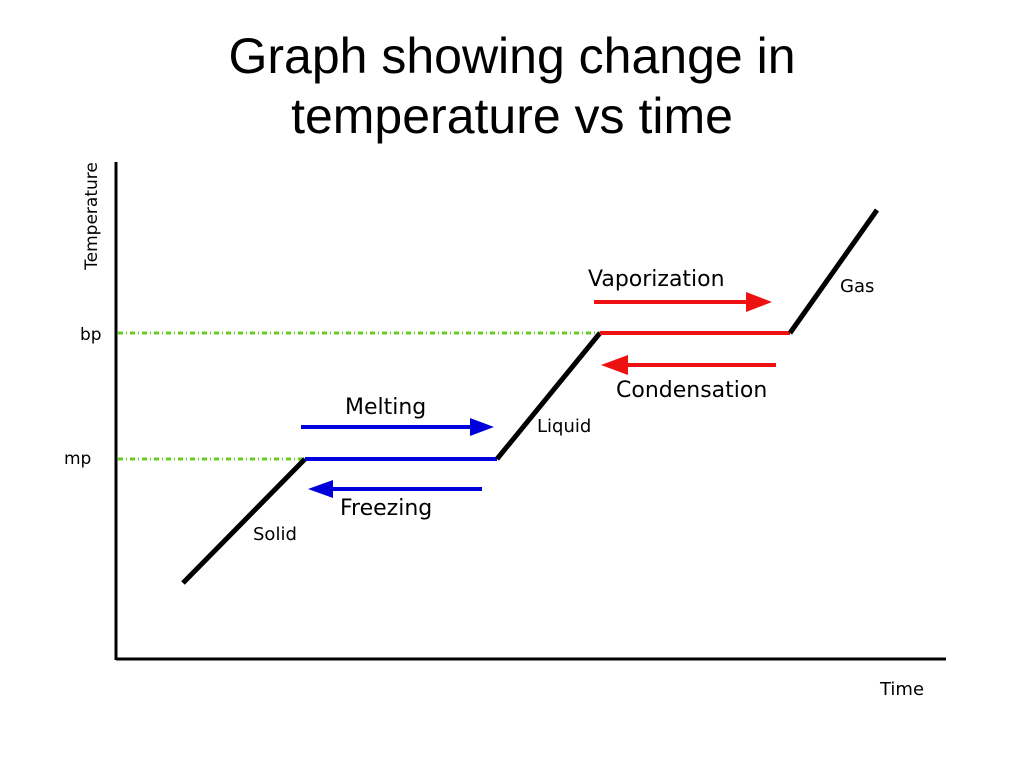 The height and width of the screenshot is (768, 1024). Describe the element at coordinates (512, 56) in the screenshot. I see `slide-title-line-1: Graph showing change in` at that location.